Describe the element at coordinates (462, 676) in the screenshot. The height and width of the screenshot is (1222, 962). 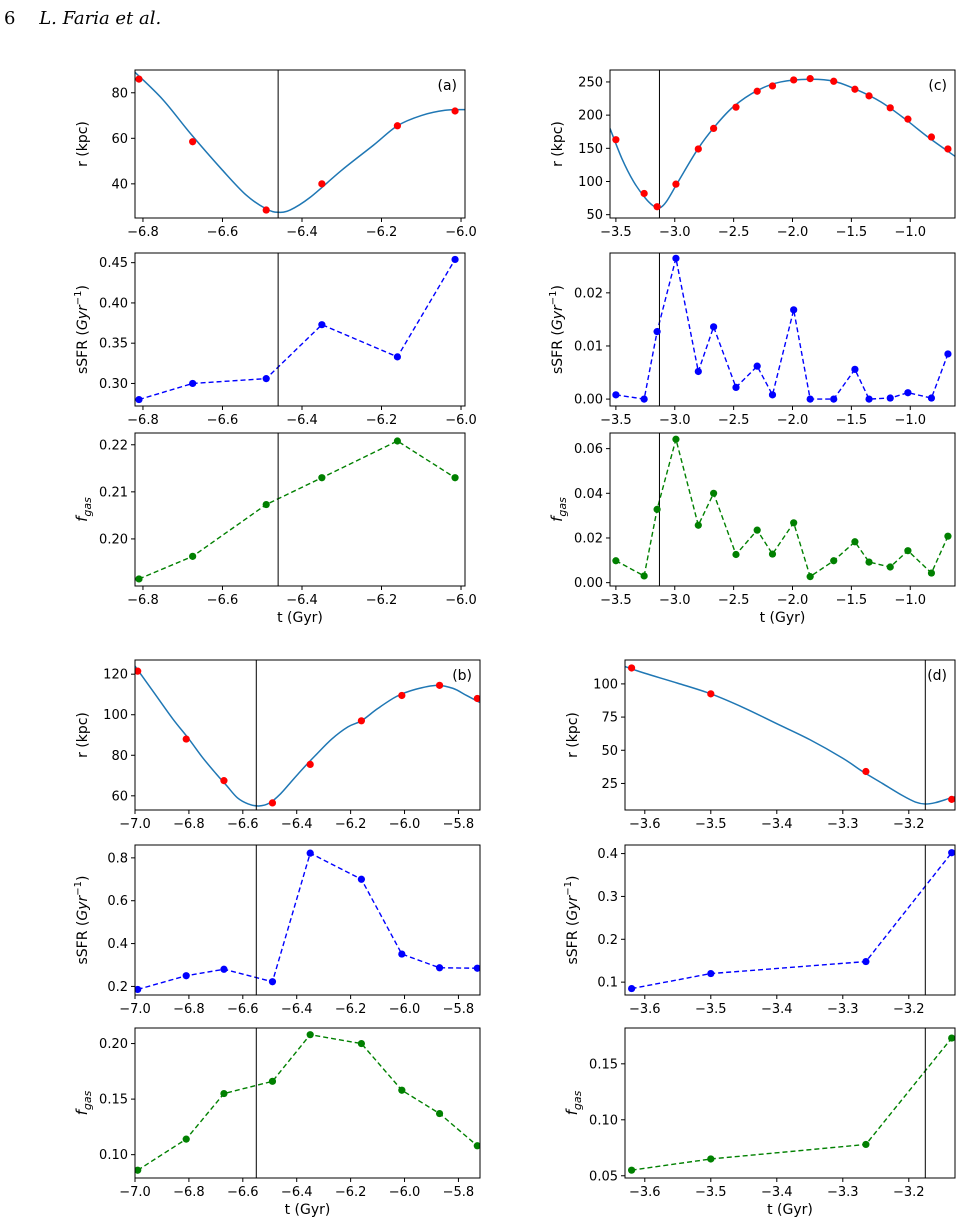
I see `panel-label: (b)` at that location.